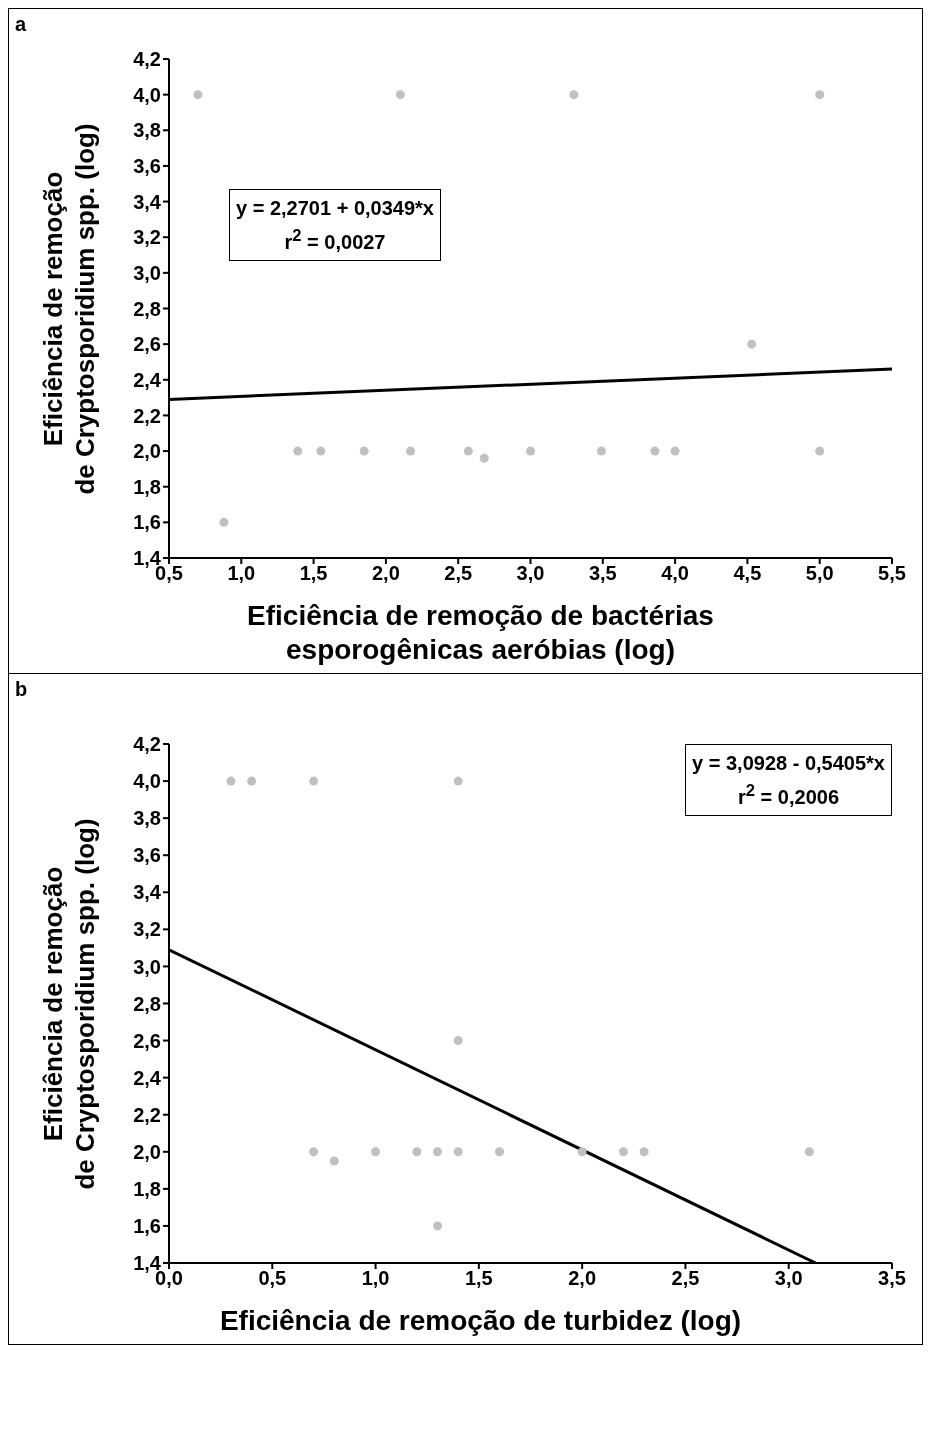  What do you see at coordinates (892, 573) in the screenshot?
I see `x-tick-label: 5,5` at bounding box center [892, 573].